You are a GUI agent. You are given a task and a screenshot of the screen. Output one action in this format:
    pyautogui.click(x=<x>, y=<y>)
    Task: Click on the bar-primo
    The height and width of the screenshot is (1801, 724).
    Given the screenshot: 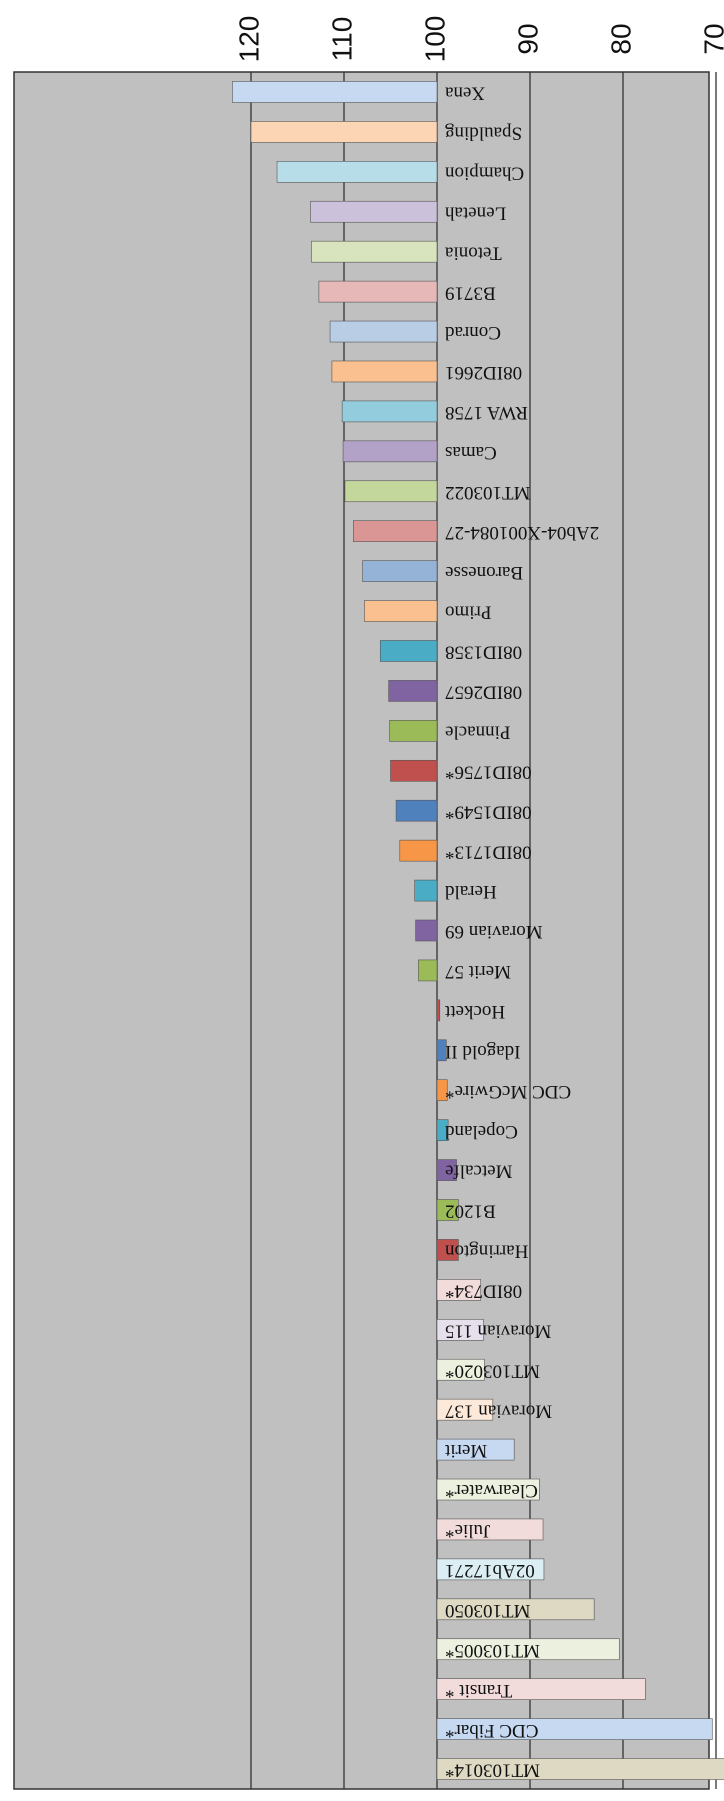 What is the action you would take?
    pyautogui.click(x=401, y=611)
    